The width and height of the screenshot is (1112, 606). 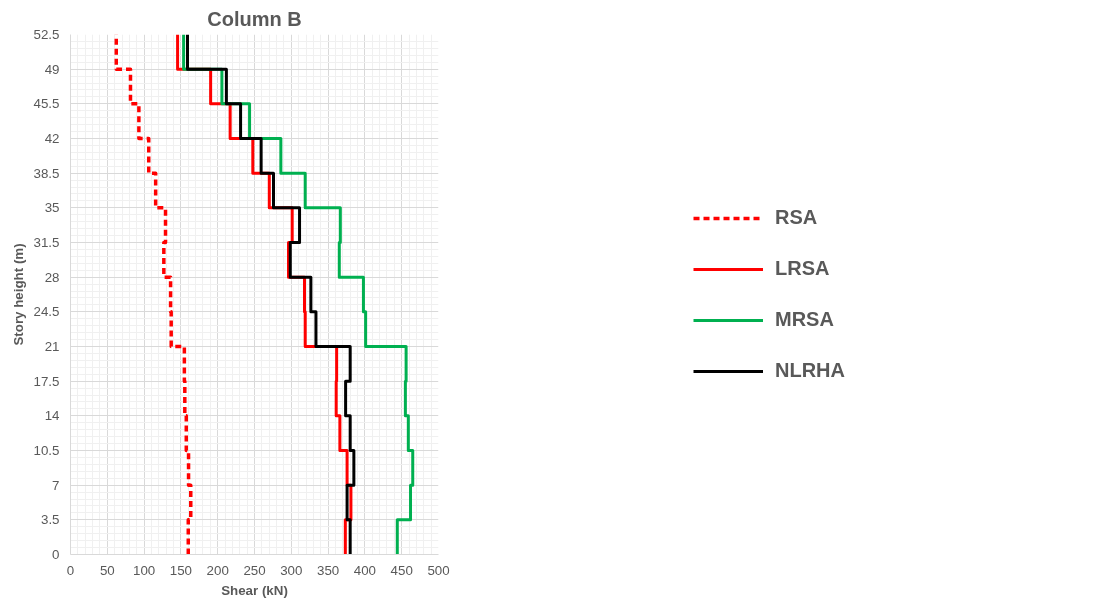 I want to click on y-tick-label: 3.5, so click(x=50, y=520).